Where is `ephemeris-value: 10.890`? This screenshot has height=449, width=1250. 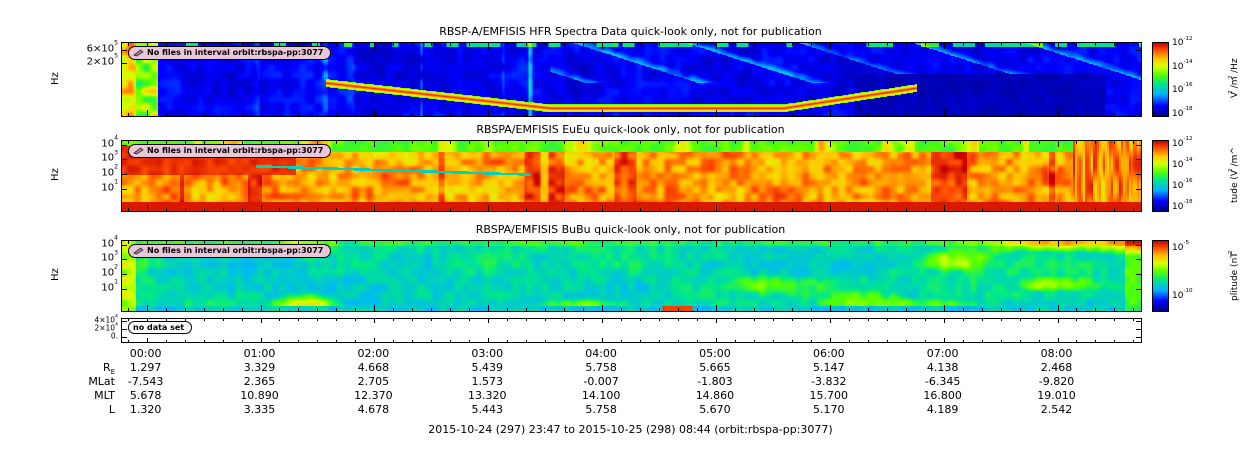
ephemeris-value: 10.890 is located at coordinates (259, 395).